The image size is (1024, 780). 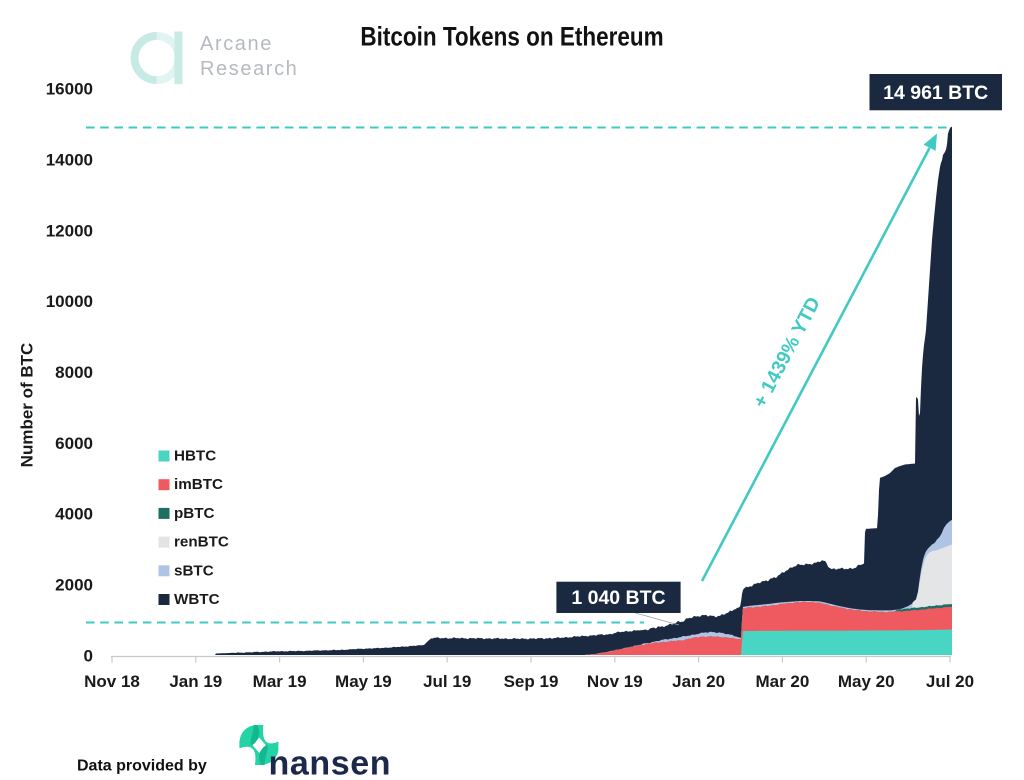 I want to click on svg-text: May 20, so click(x=866, y=681).